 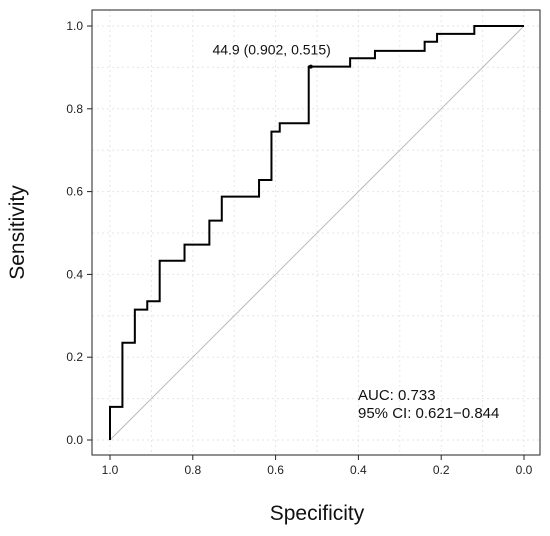 What do you see at coordinates (74, 192) in the screenshot?
I see `y-tick-label: 0.6` at bounding box center [74, 192].